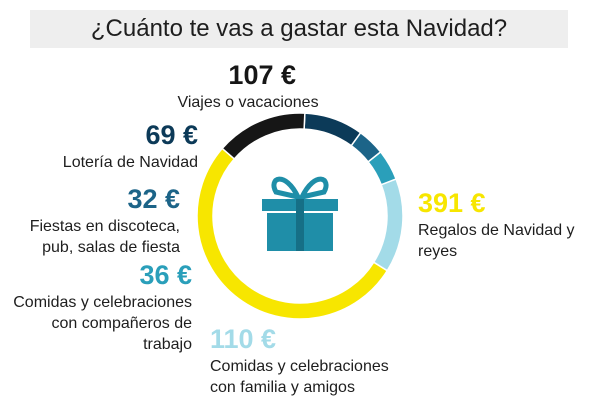  Describe the element at coordinates (248, 102) in the screenshot. I see `category-label: Viajes o vacaciones` at that location.